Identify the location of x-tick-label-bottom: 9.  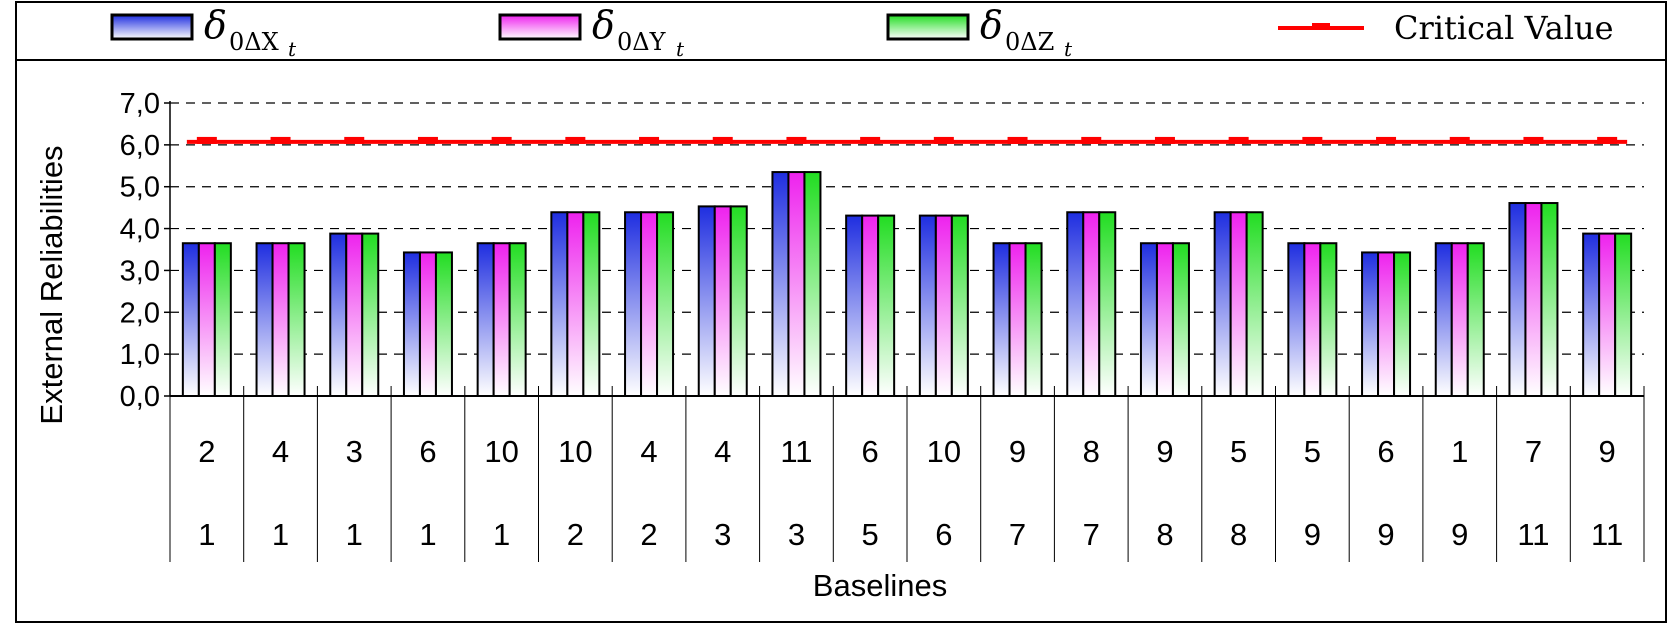
(1459, 534).